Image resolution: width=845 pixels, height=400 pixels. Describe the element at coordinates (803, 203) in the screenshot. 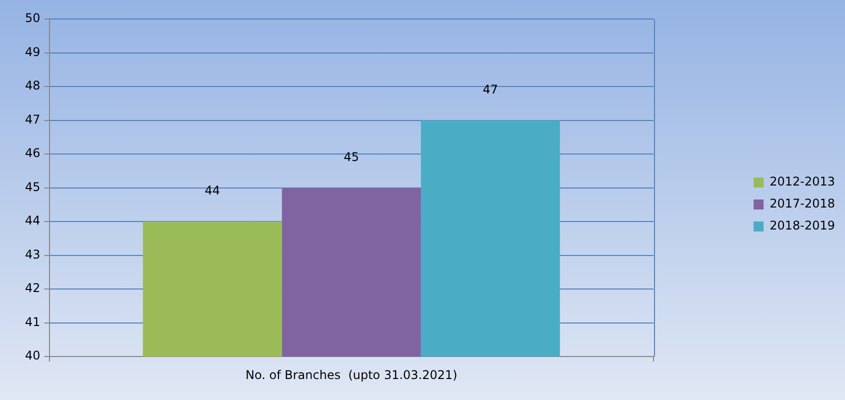

I see `legend-label: 2017-2018` at that location.